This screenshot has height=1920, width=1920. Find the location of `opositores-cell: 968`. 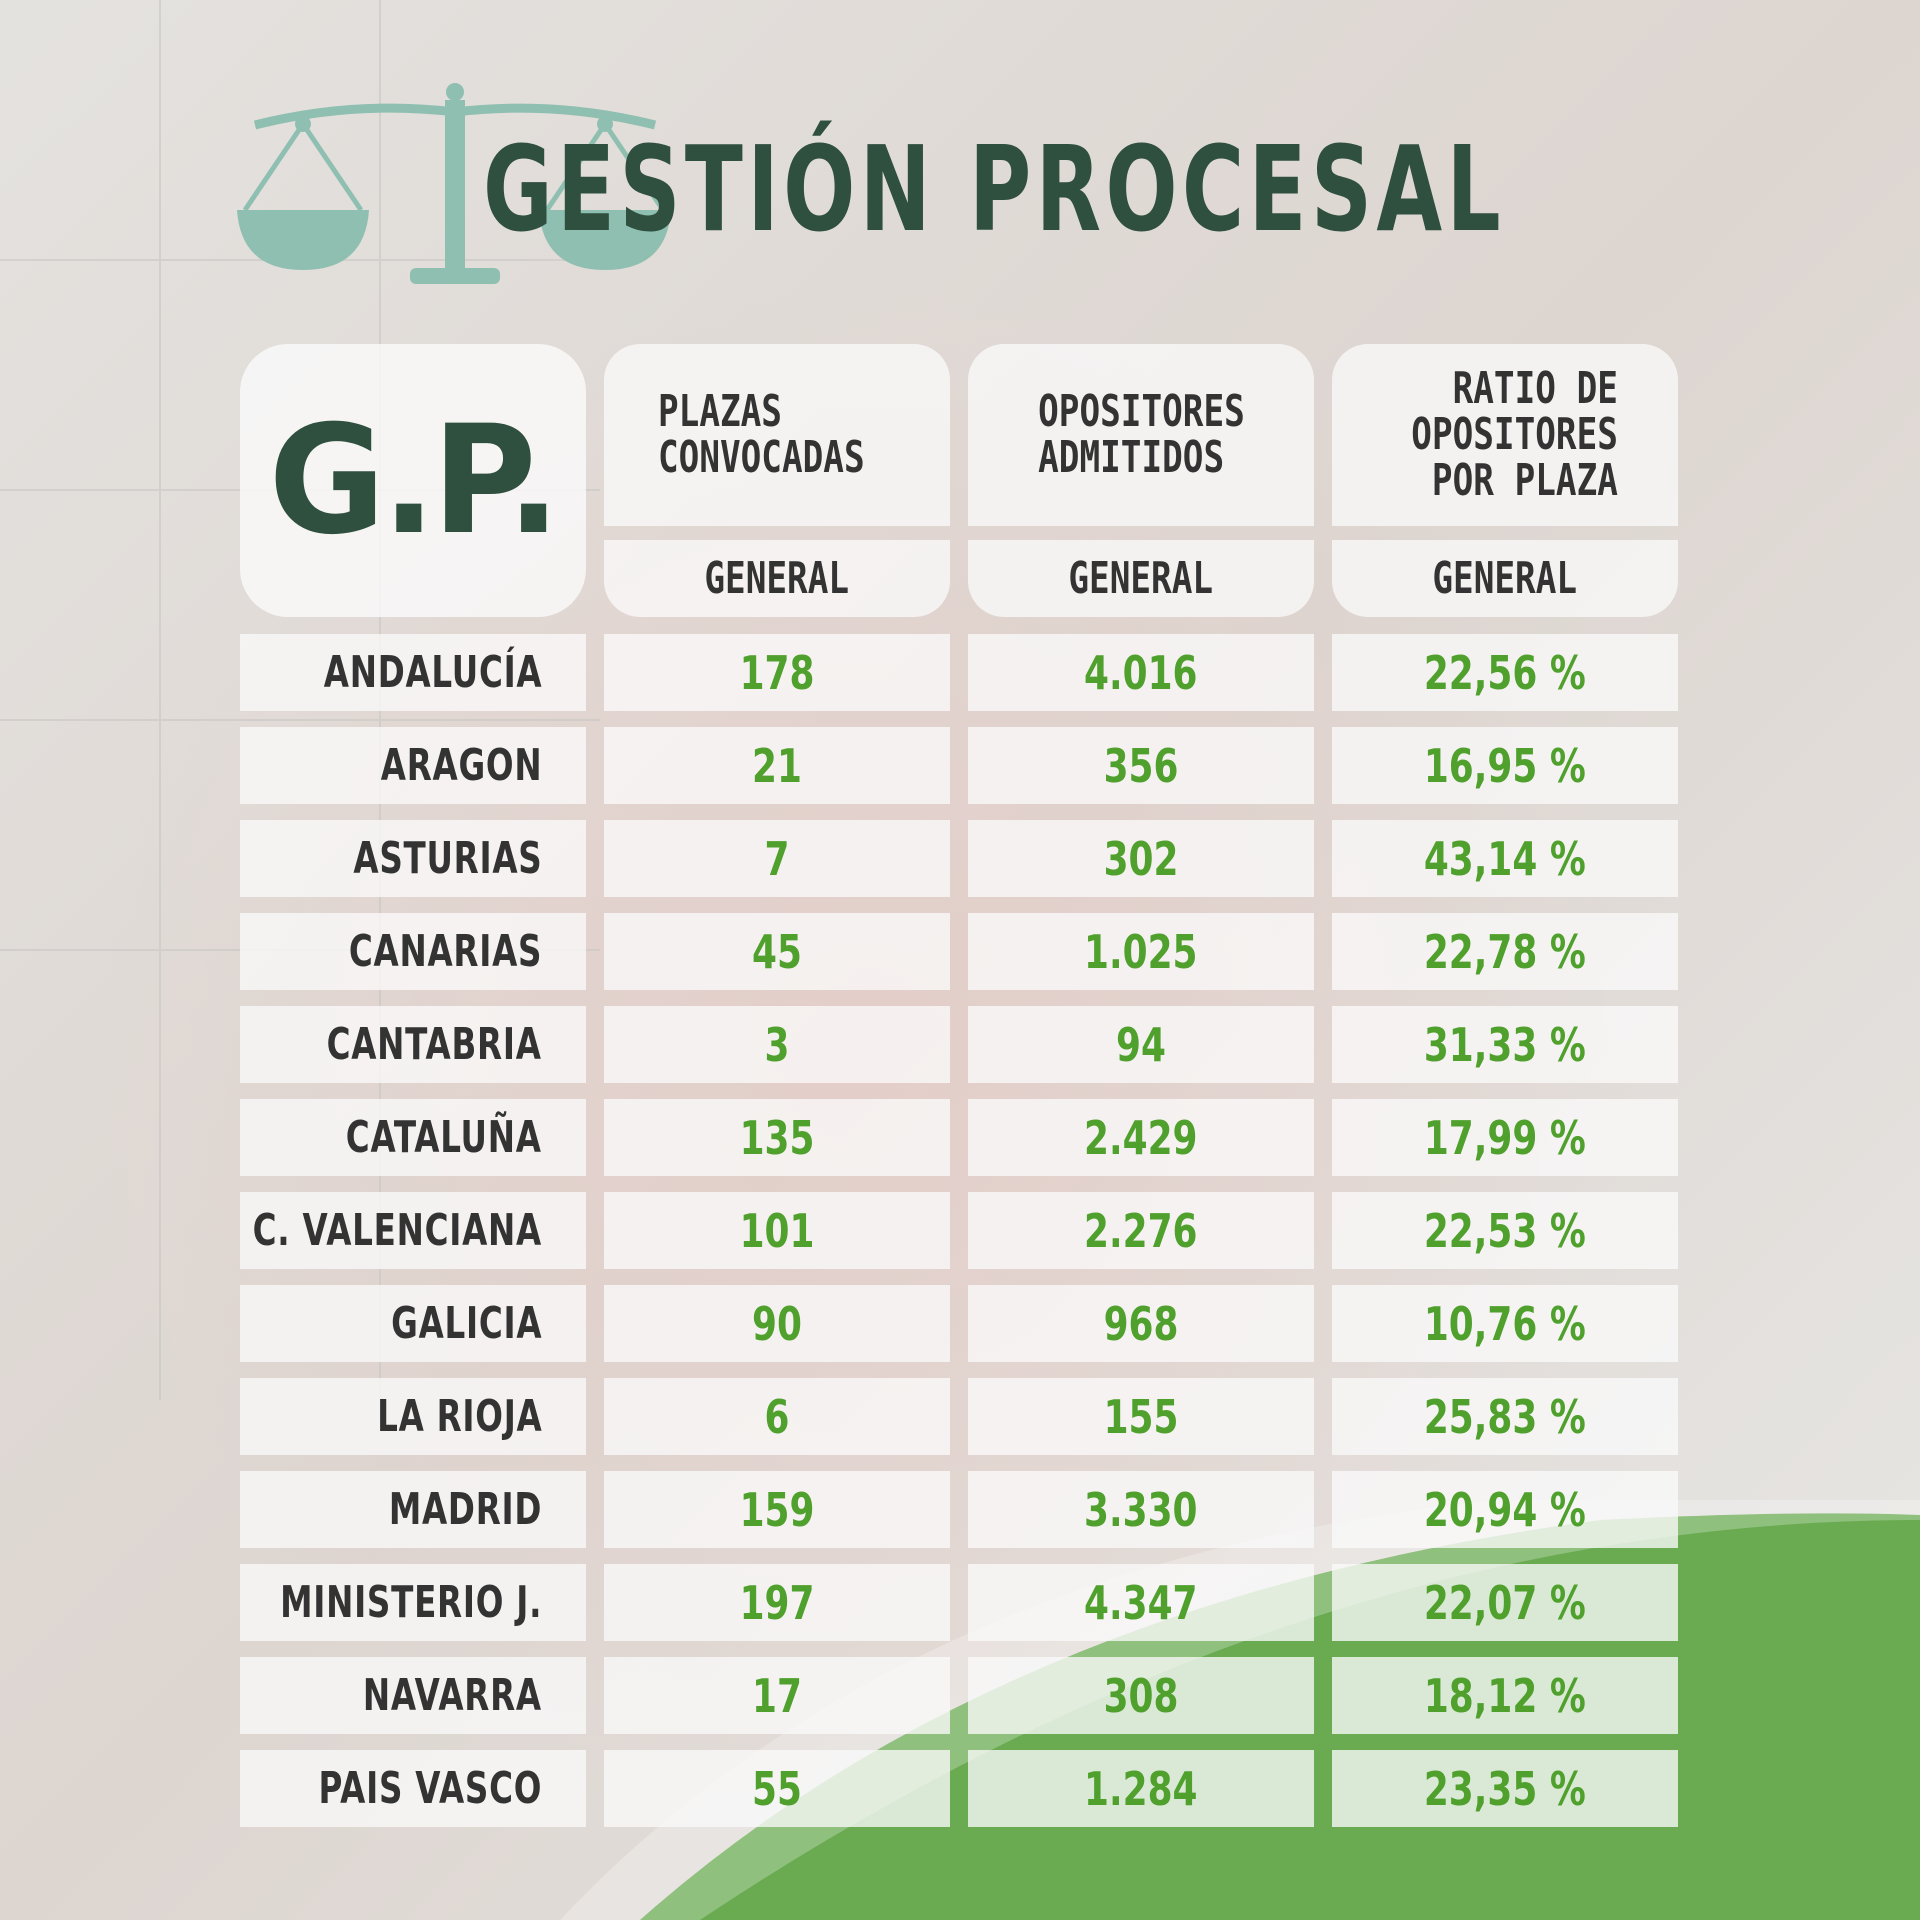

opositores-cell: 968 is located at coordinates (1141, 1323).